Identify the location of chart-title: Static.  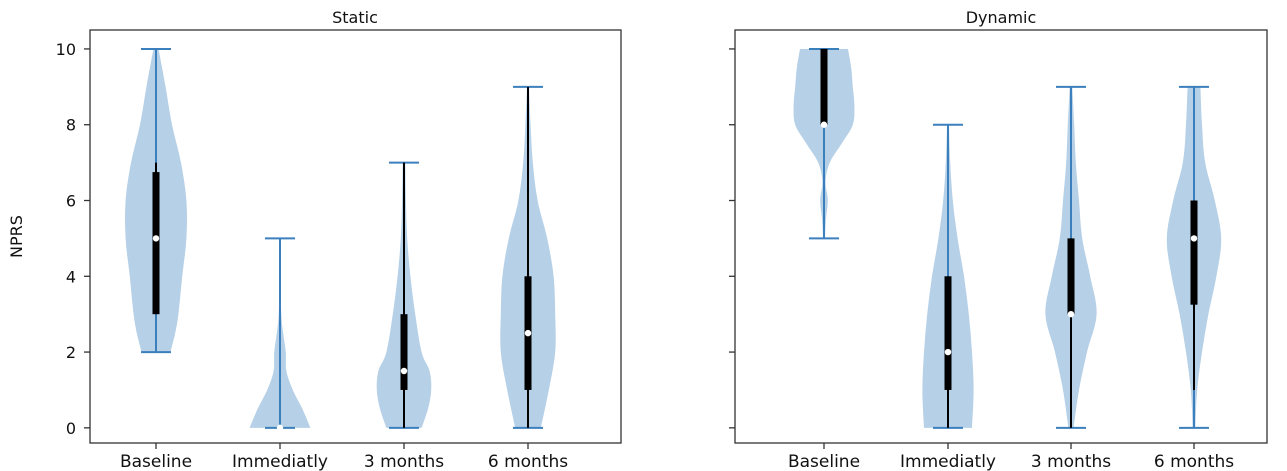
(355, 17).